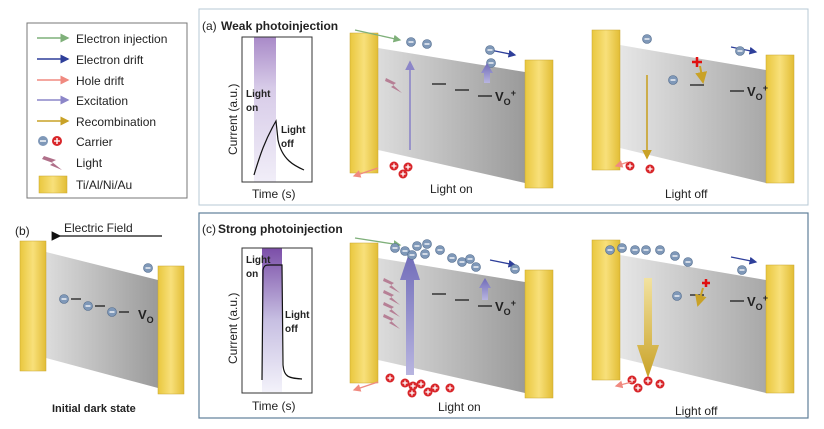 This screenshot has height=429, width=824. Describe the element at coordinates (121, 39) in the screenshot. I see `legend-label: Electron injection` at that location.